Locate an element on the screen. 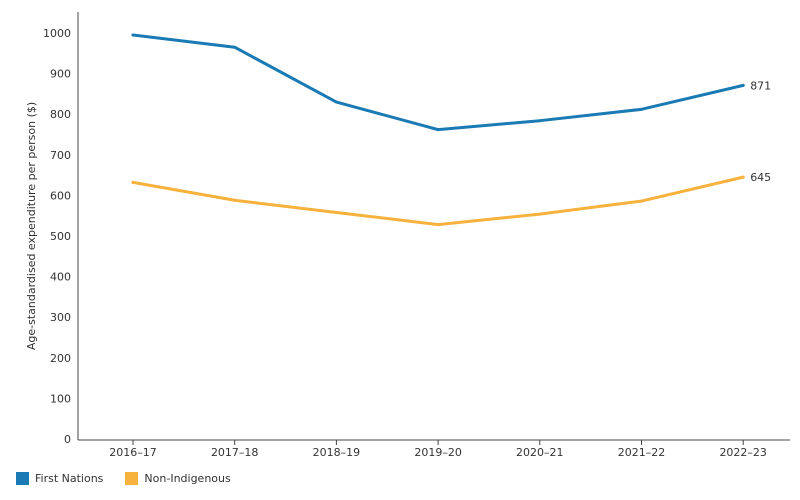  legend-item-non-indigenous: Non-Indigenous is located at coordinates (178, 478).